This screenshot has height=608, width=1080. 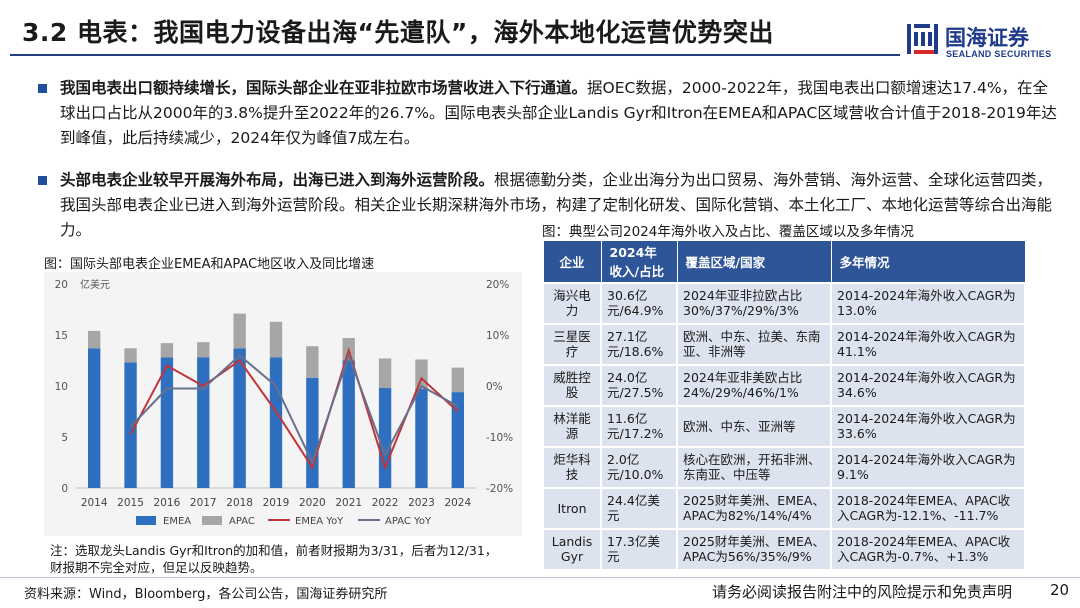 I want to click on cell-company: 林洋能源, so click(x=572, y=426).